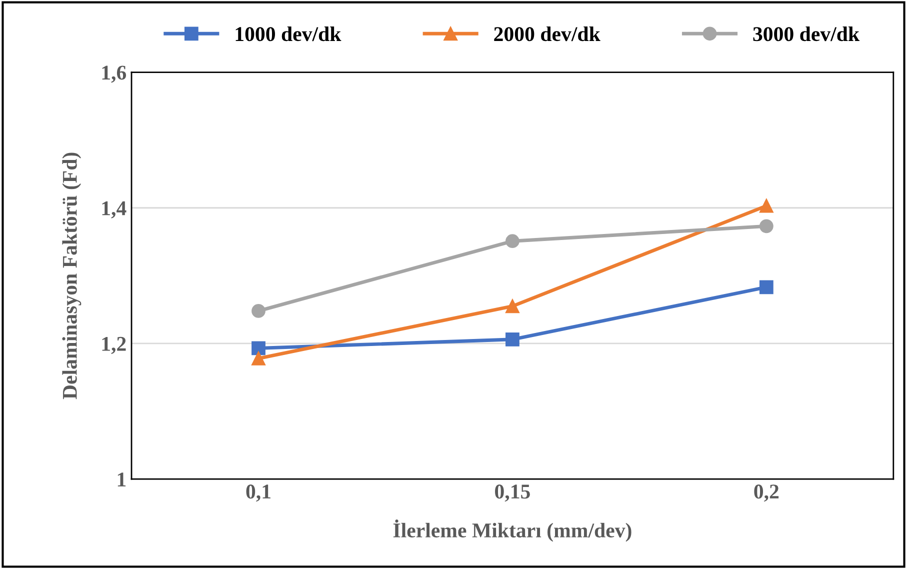 This screenshot has height=569, width=907. What do you see at coordinates (258, 493) in the screenshot?
I see `x-tick-label: 0,1` at bounding box center [258, 493].